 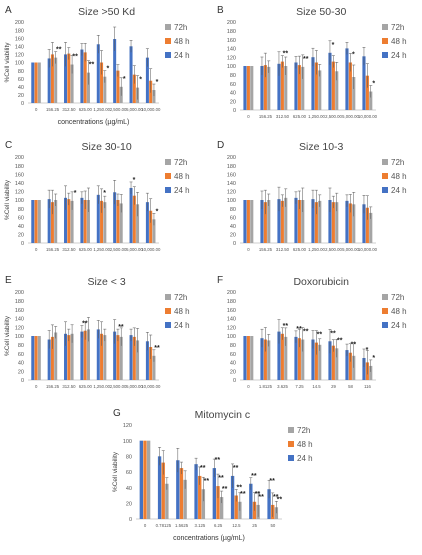 I want to click on chart-title: Size 10-3, so click(x=321, y=147).